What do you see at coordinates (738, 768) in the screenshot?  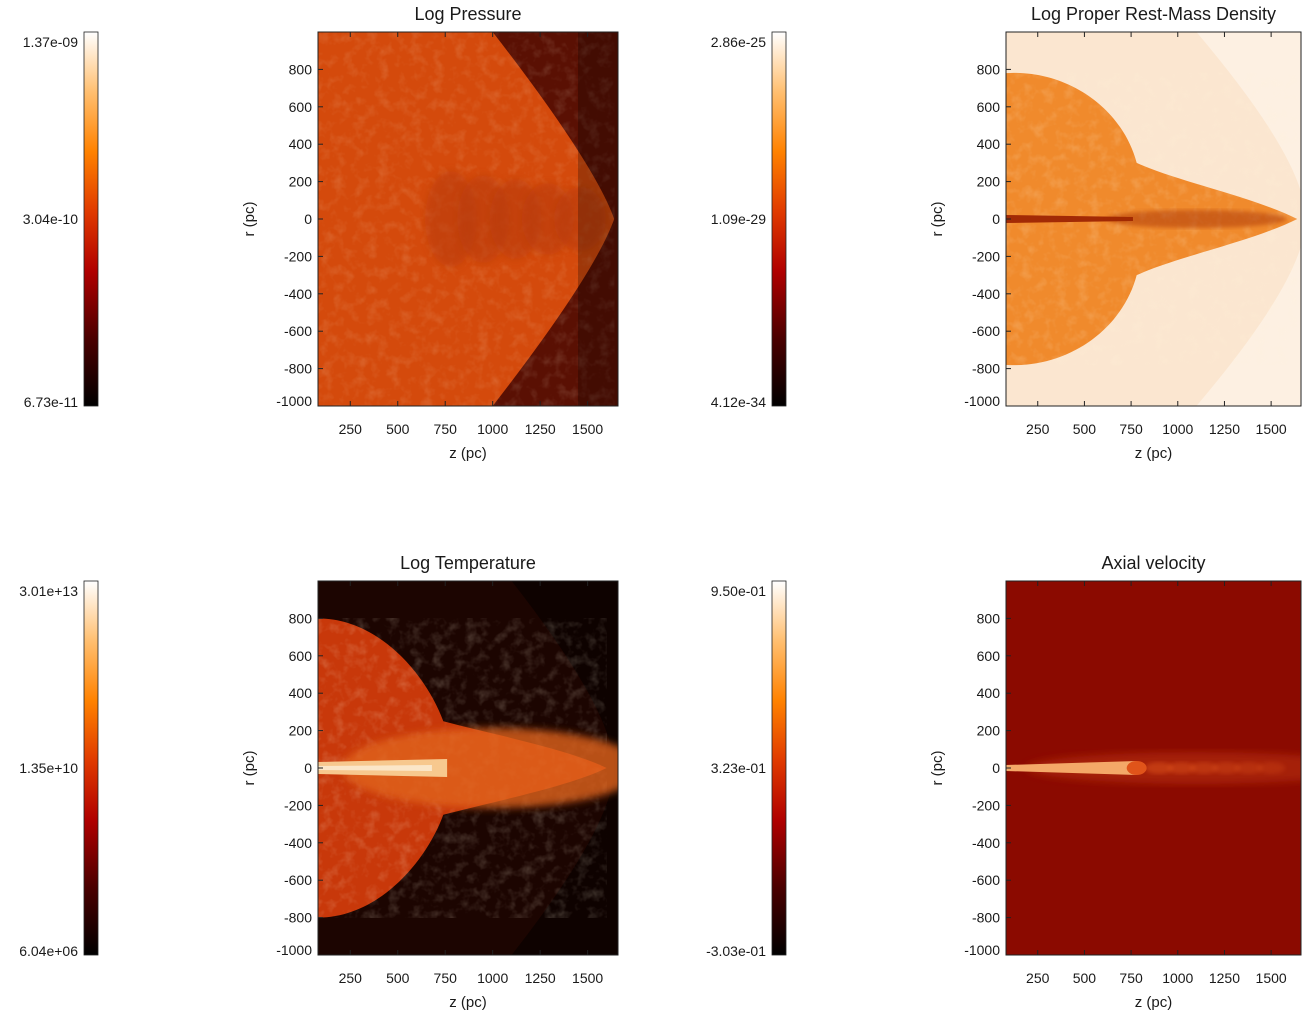 I see `colorbar-tick-label: 3.23e-01` at bounding box center [738, 768].